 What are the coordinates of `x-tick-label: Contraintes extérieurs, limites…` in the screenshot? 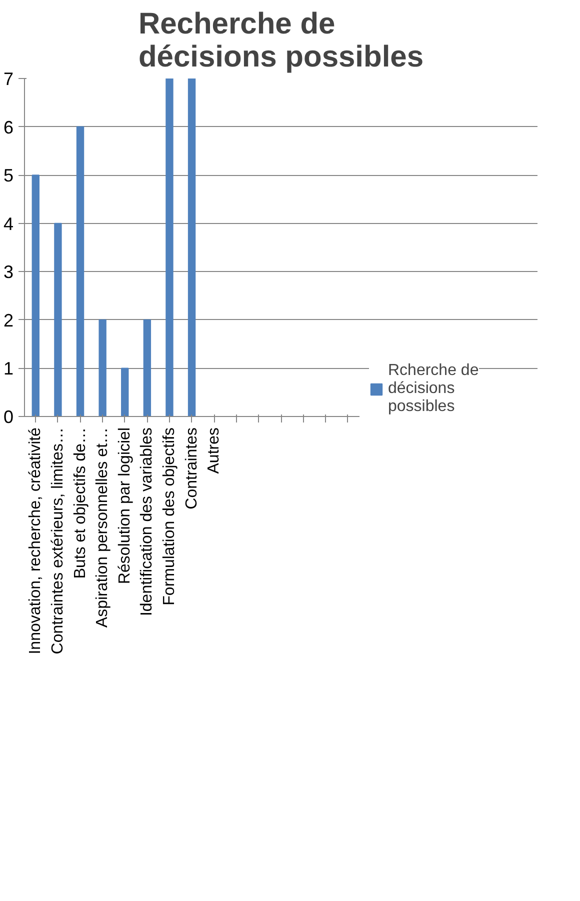 It's located at (57, 540).